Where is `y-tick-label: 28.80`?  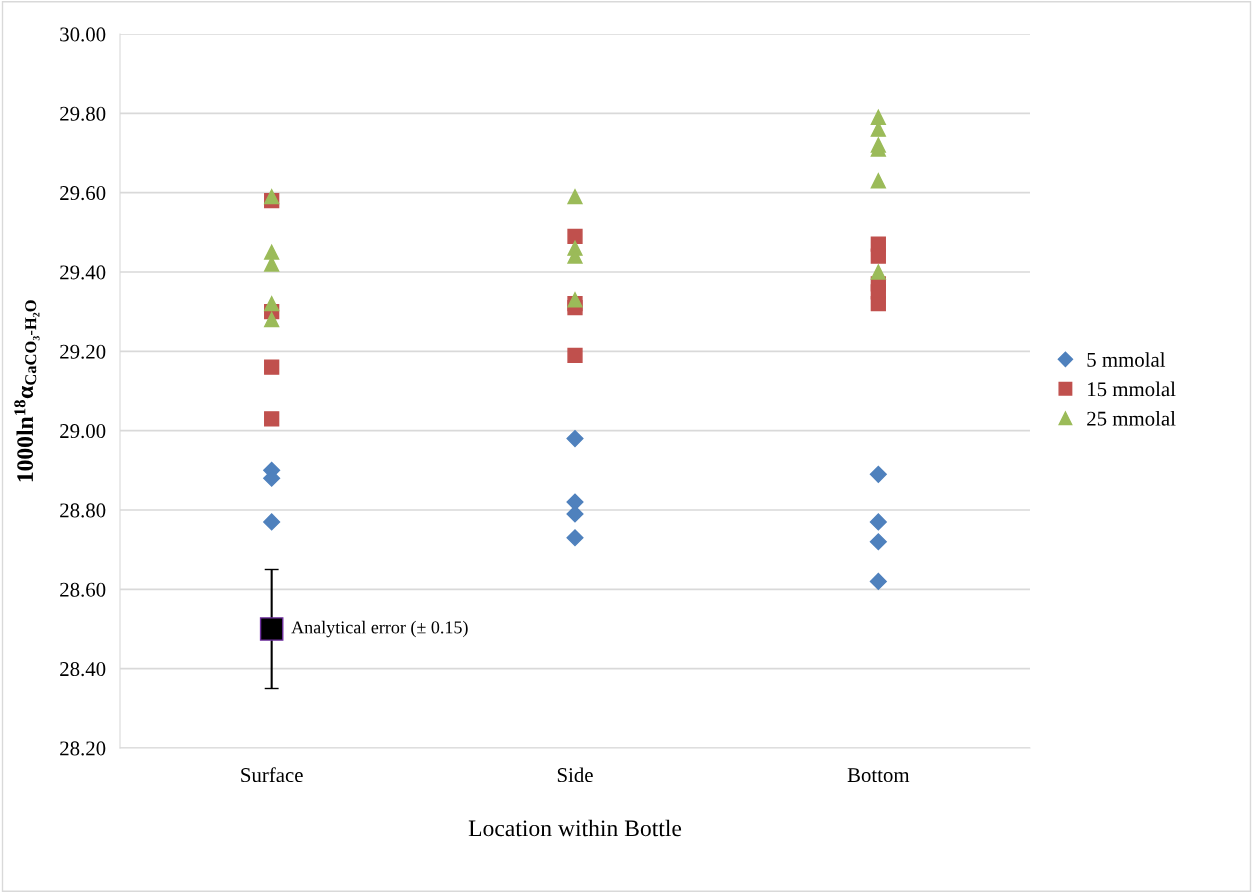 y-tick-label: 28.80 is located at coordinates (83, 510).